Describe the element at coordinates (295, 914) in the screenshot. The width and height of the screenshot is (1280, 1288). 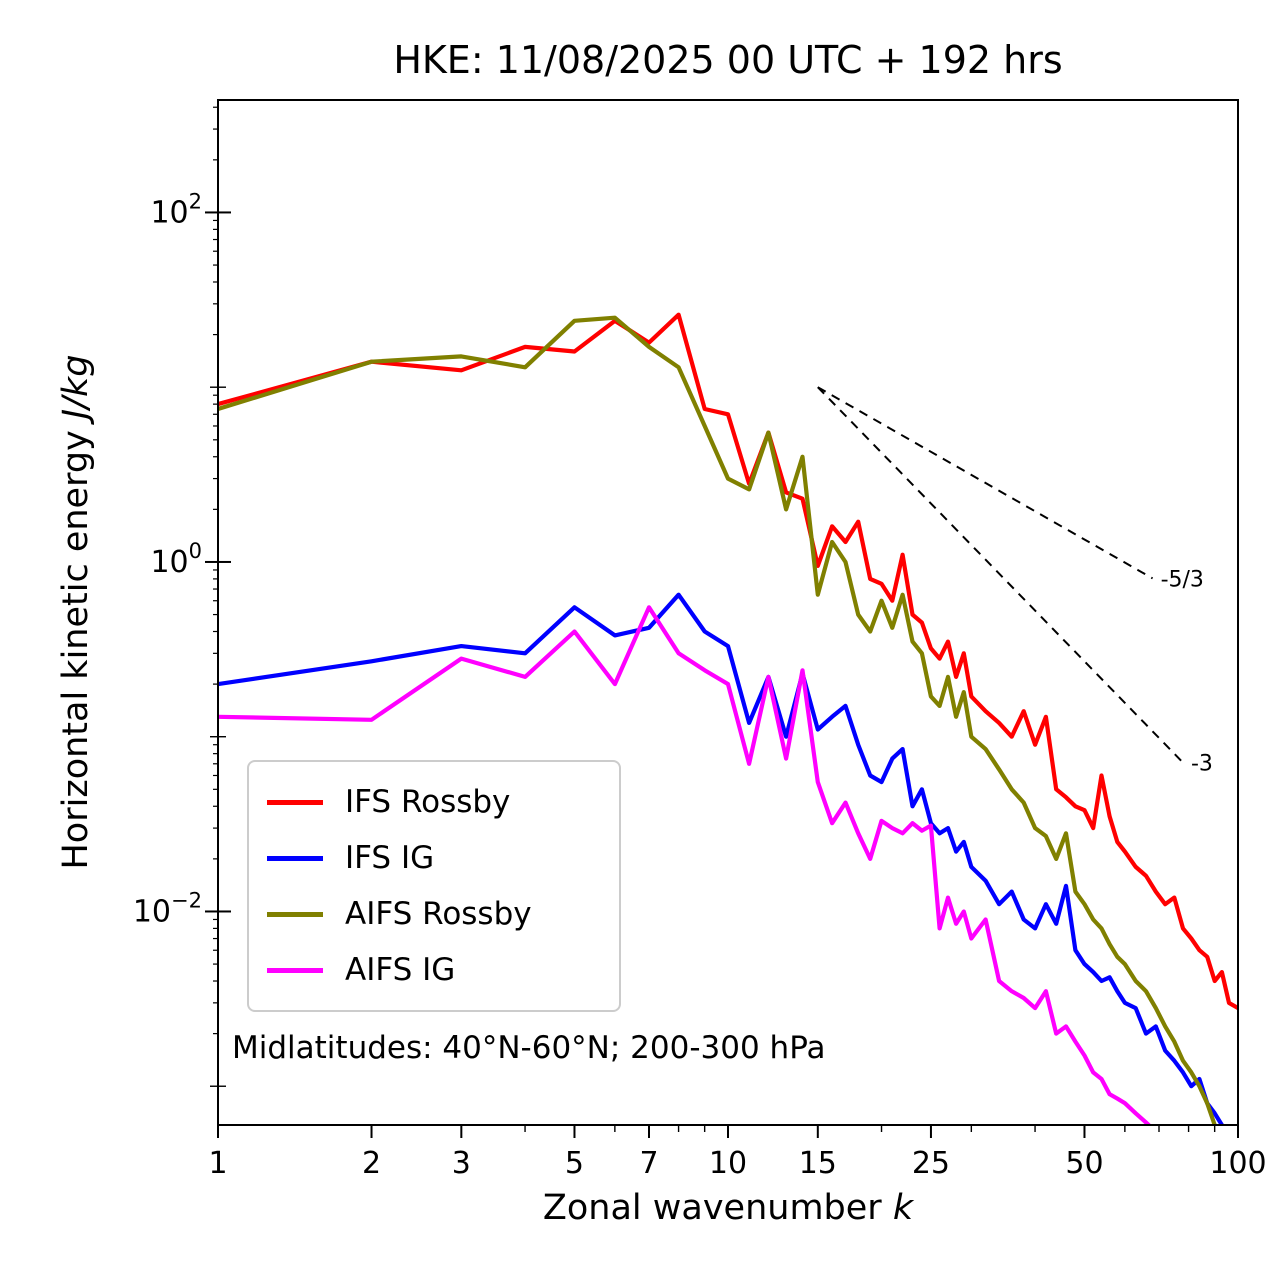
I see `legend-line-swatch-aifs-rossby` at that location.